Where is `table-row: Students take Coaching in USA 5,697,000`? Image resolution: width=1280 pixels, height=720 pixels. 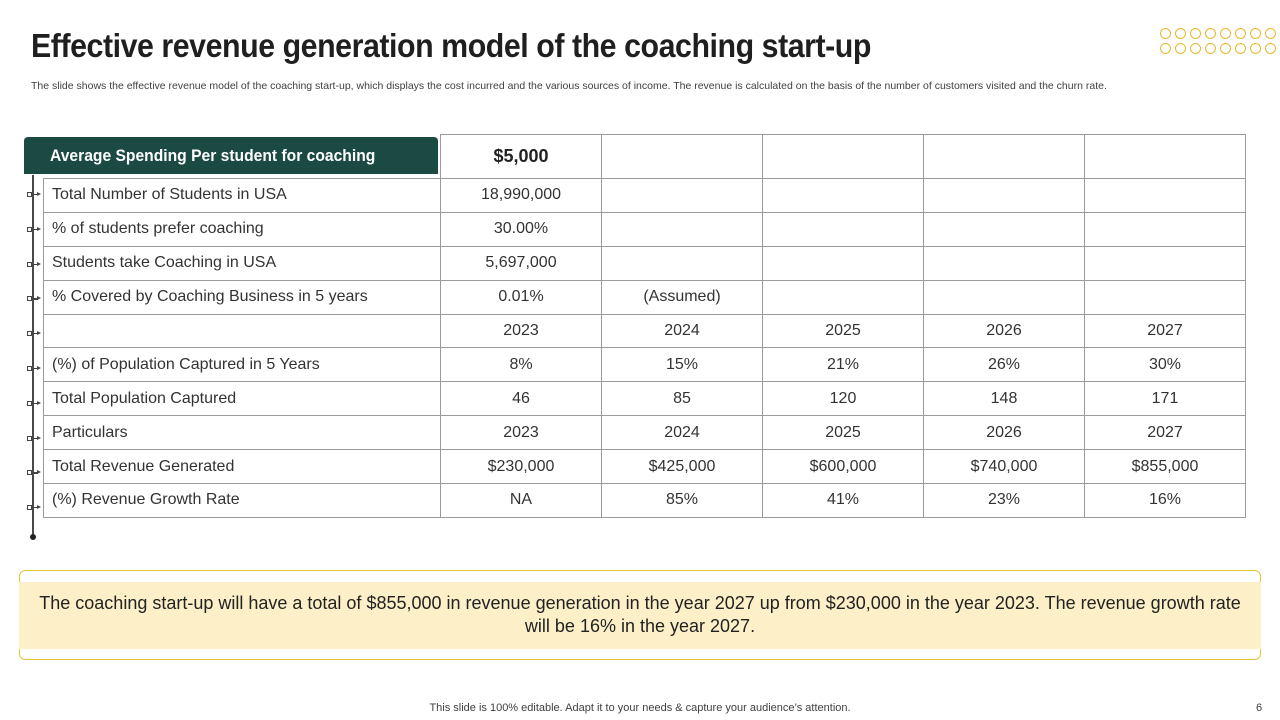 table-row: Students take Coaching in USA 5,697,000 is located at coordinates (644, 263).